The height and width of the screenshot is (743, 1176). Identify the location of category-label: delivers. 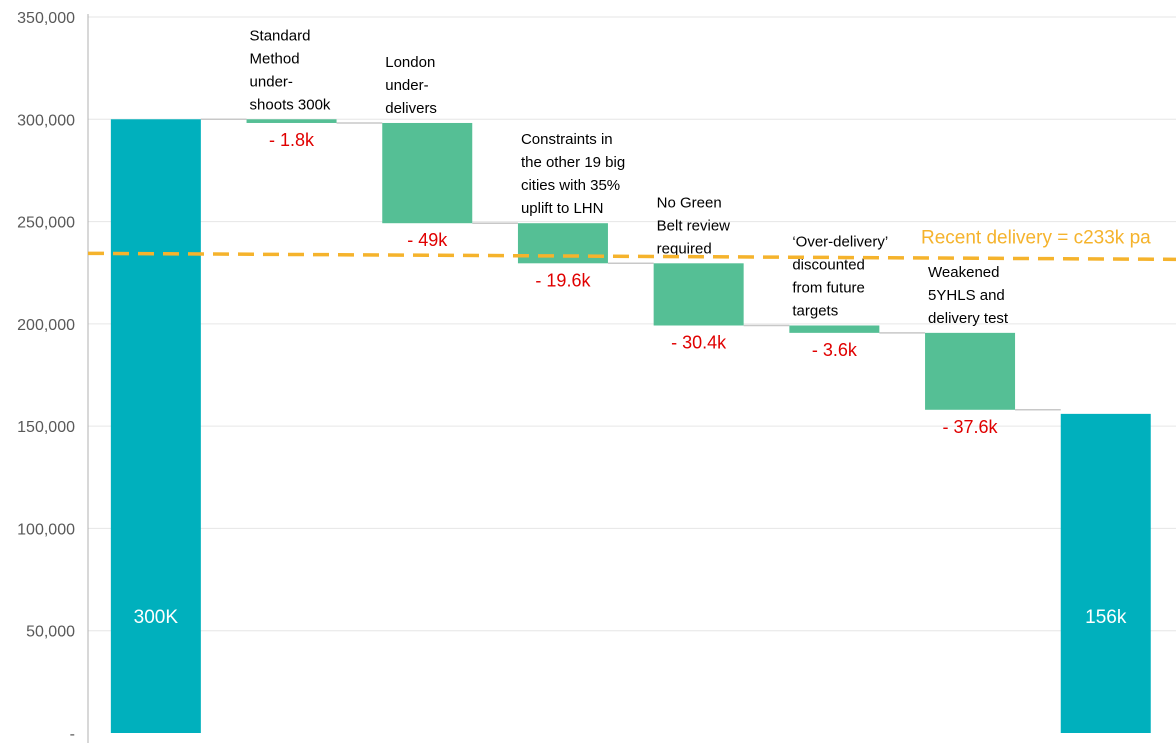
(411, 108).